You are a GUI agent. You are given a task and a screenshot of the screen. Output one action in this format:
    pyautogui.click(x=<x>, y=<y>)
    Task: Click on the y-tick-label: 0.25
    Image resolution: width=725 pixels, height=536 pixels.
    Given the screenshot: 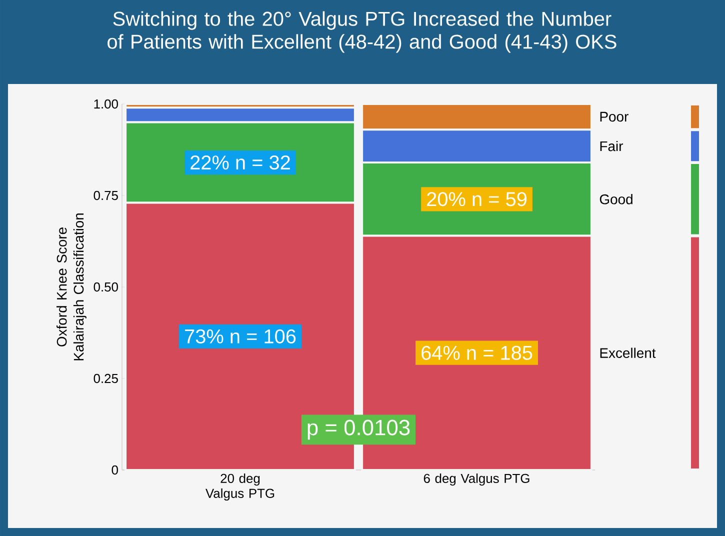 What is the action you would take?
    pyautogui.click(x=106, y=379)
    